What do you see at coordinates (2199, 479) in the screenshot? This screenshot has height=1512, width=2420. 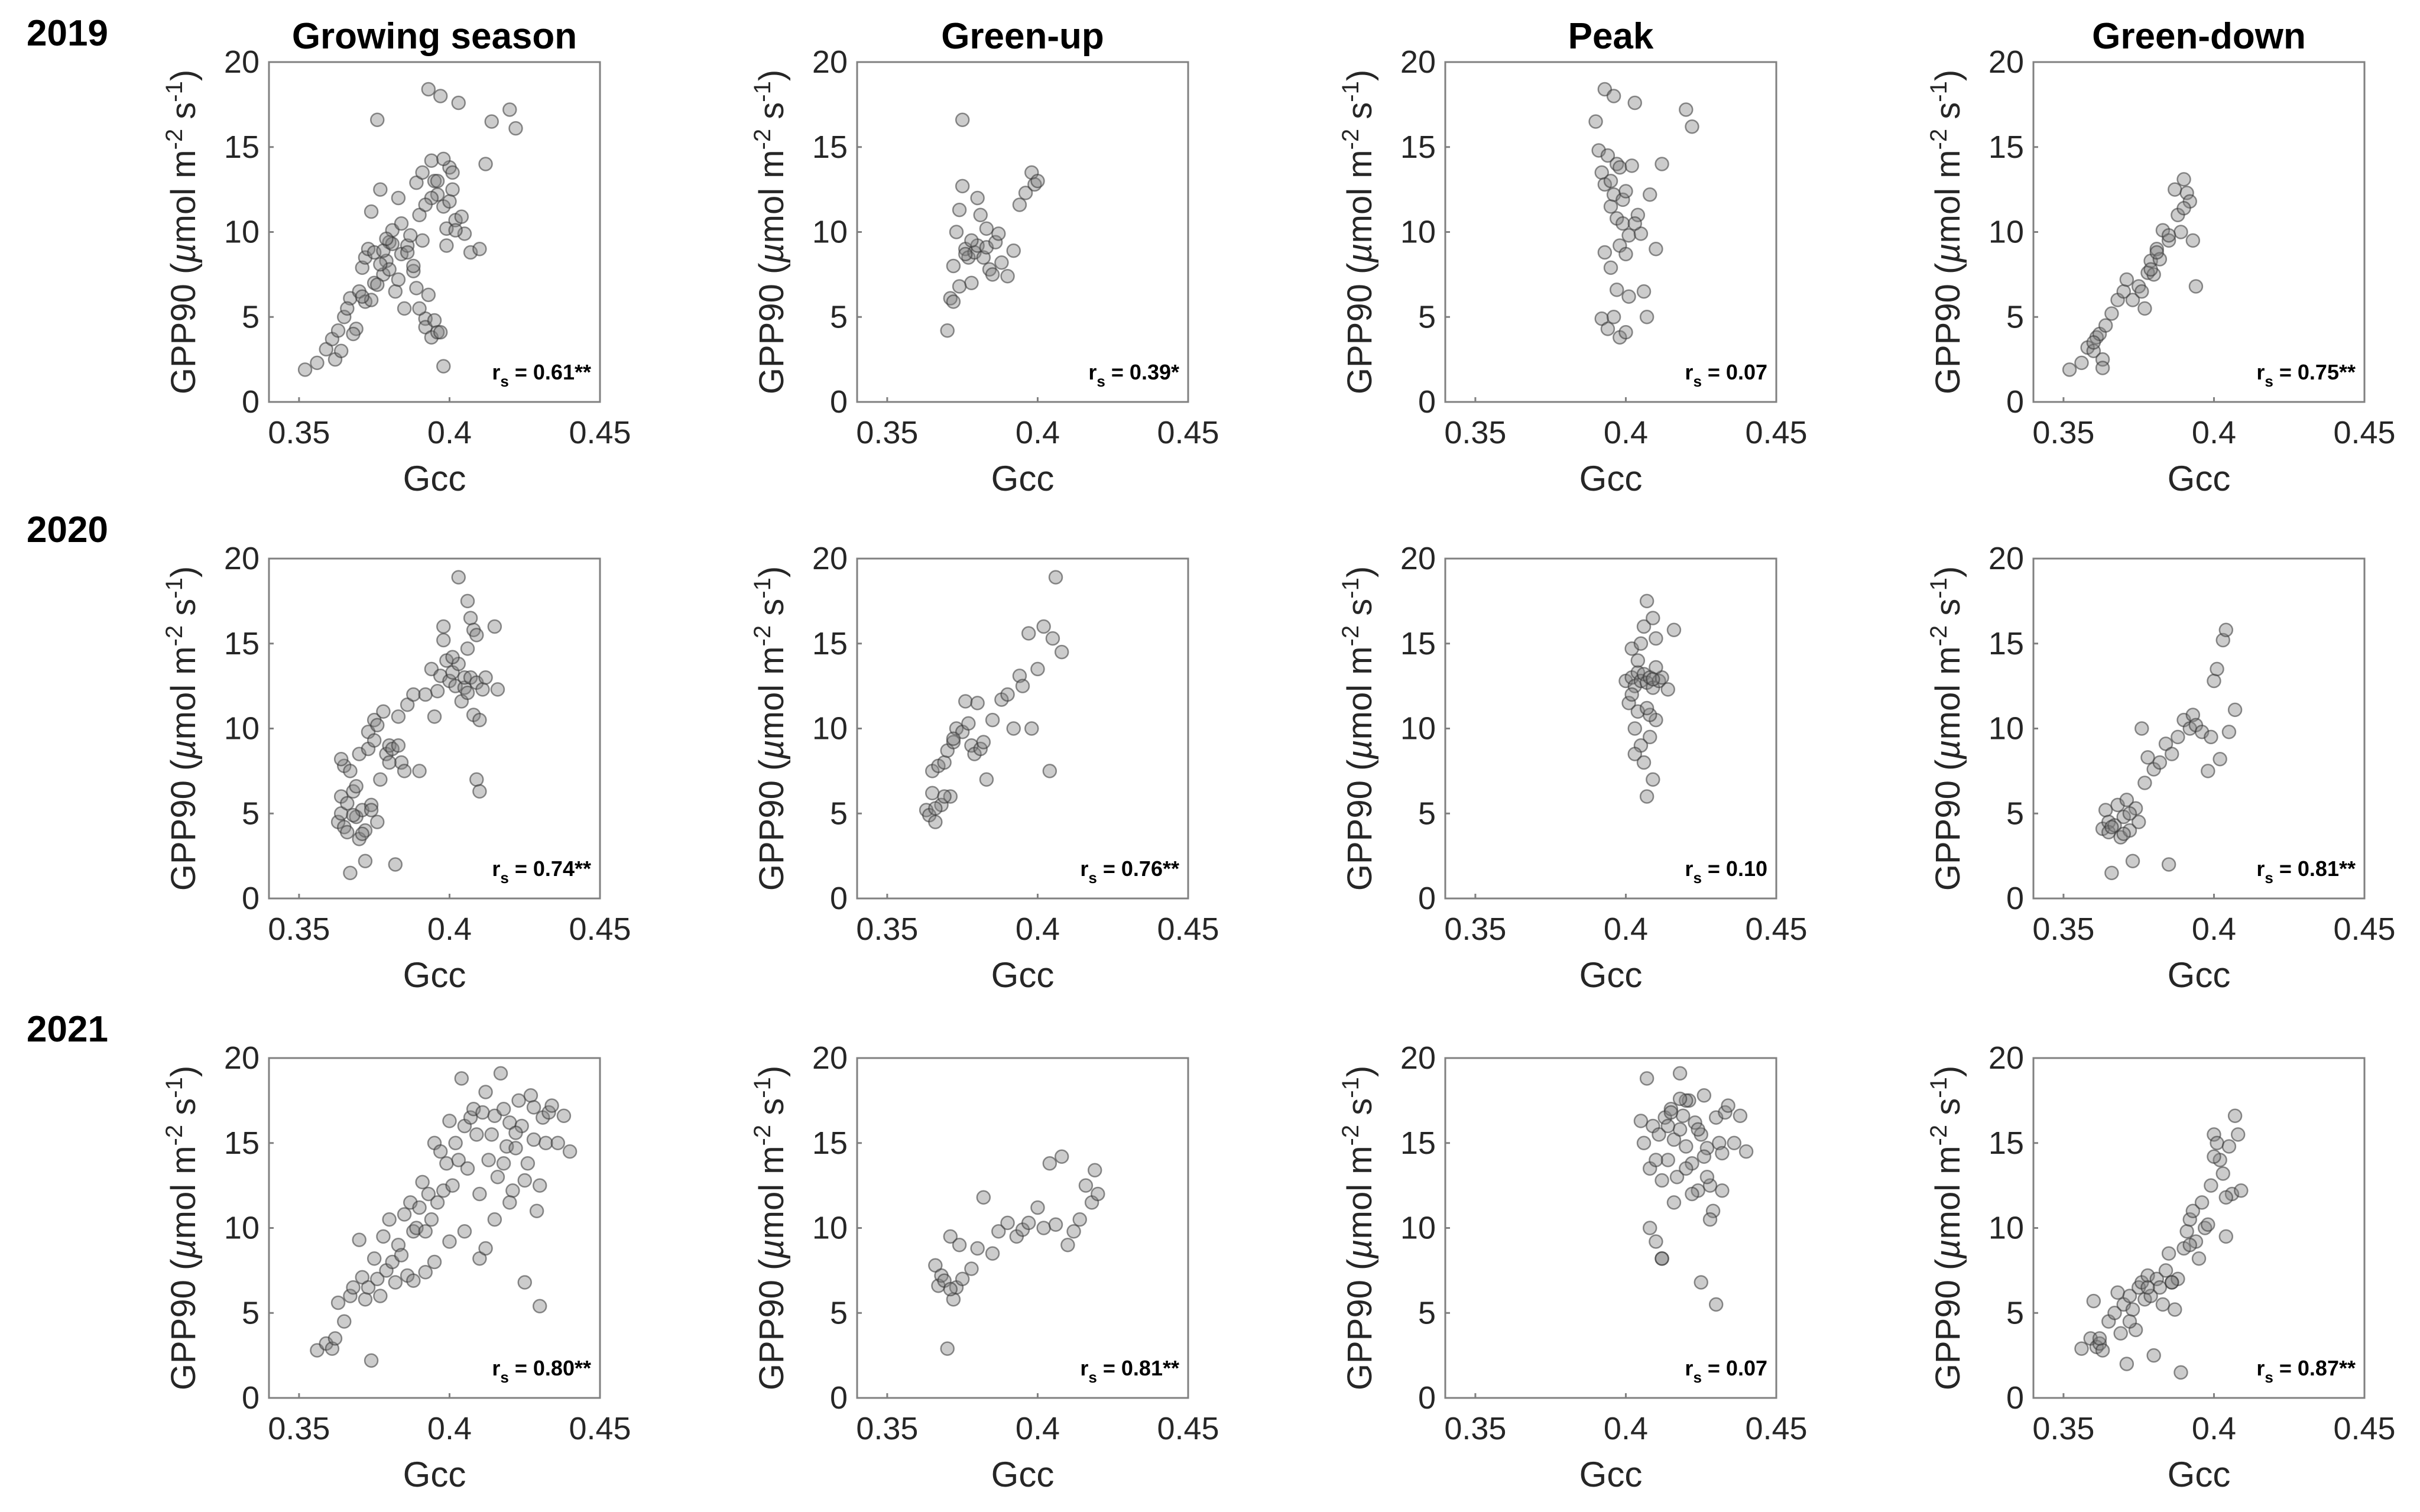 I see `x-axis-label: Gcc` at bounding box center [2199, 479].